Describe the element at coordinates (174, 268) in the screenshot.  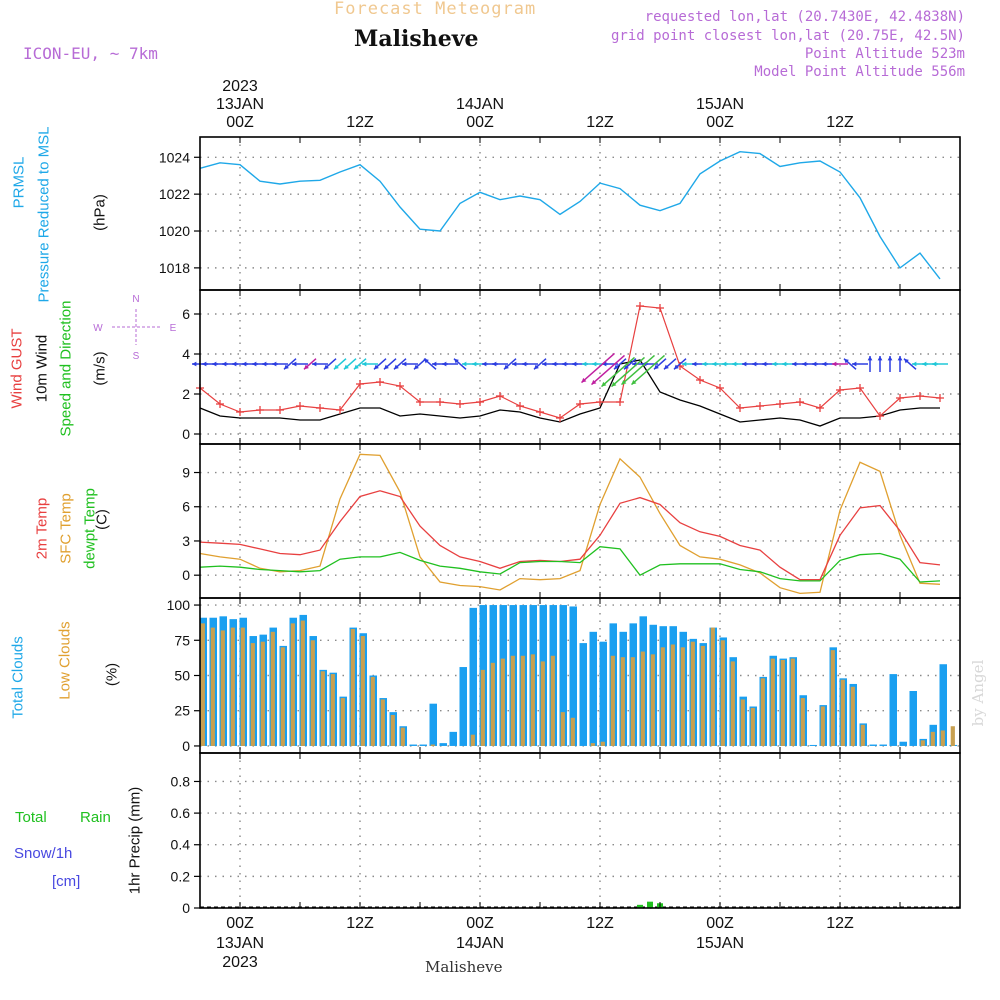
I see `y-tick-label: 1018` at that location.